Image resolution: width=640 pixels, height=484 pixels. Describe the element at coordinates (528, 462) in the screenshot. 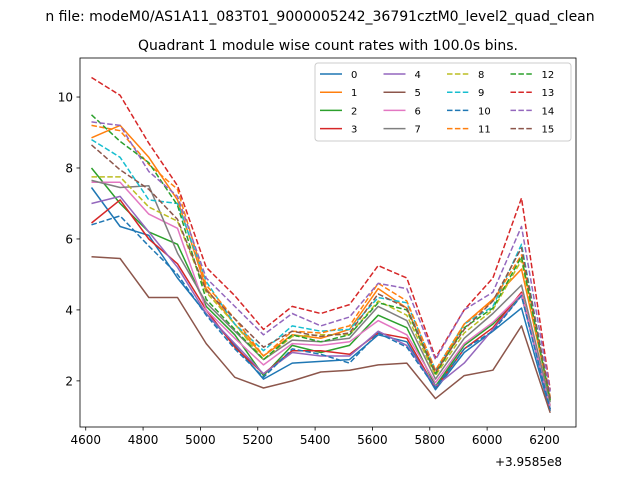

I see `x-axis-offset-label: +3.9585e8` at that location.